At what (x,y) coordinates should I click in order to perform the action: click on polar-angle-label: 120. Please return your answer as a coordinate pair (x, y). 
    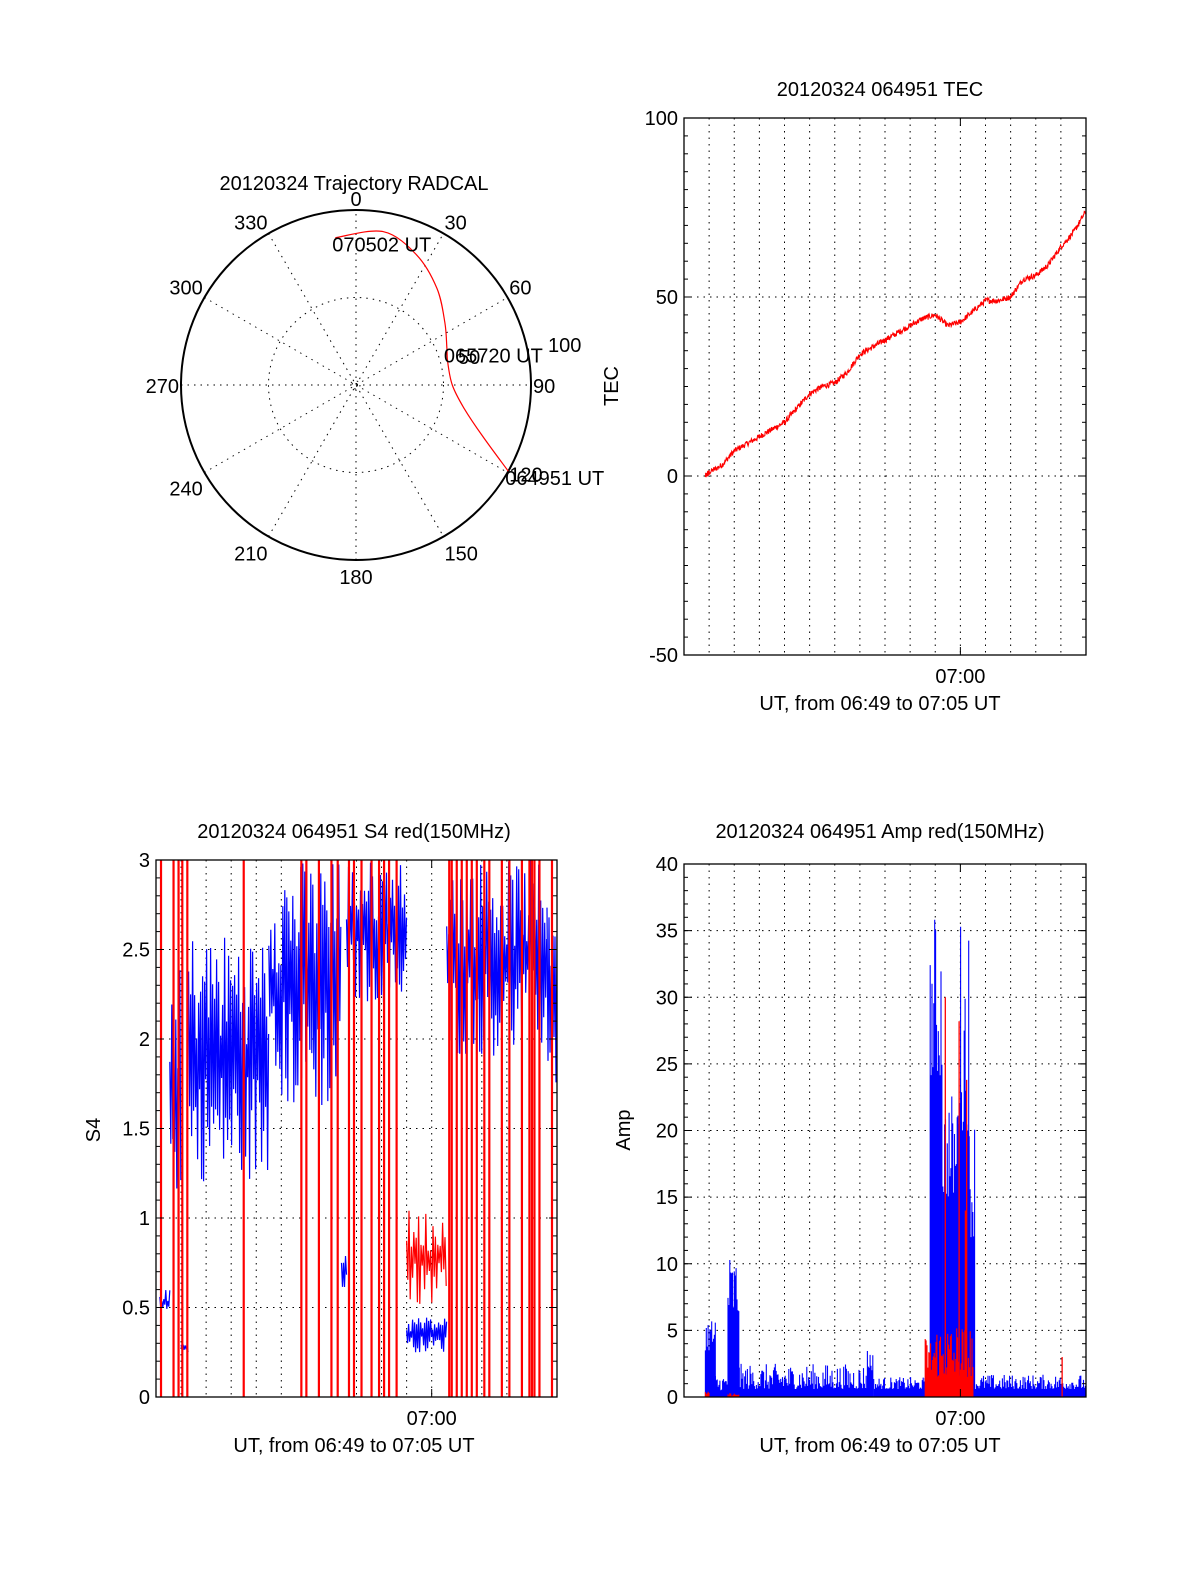
    Looking at the image, I should click on (525, 476).